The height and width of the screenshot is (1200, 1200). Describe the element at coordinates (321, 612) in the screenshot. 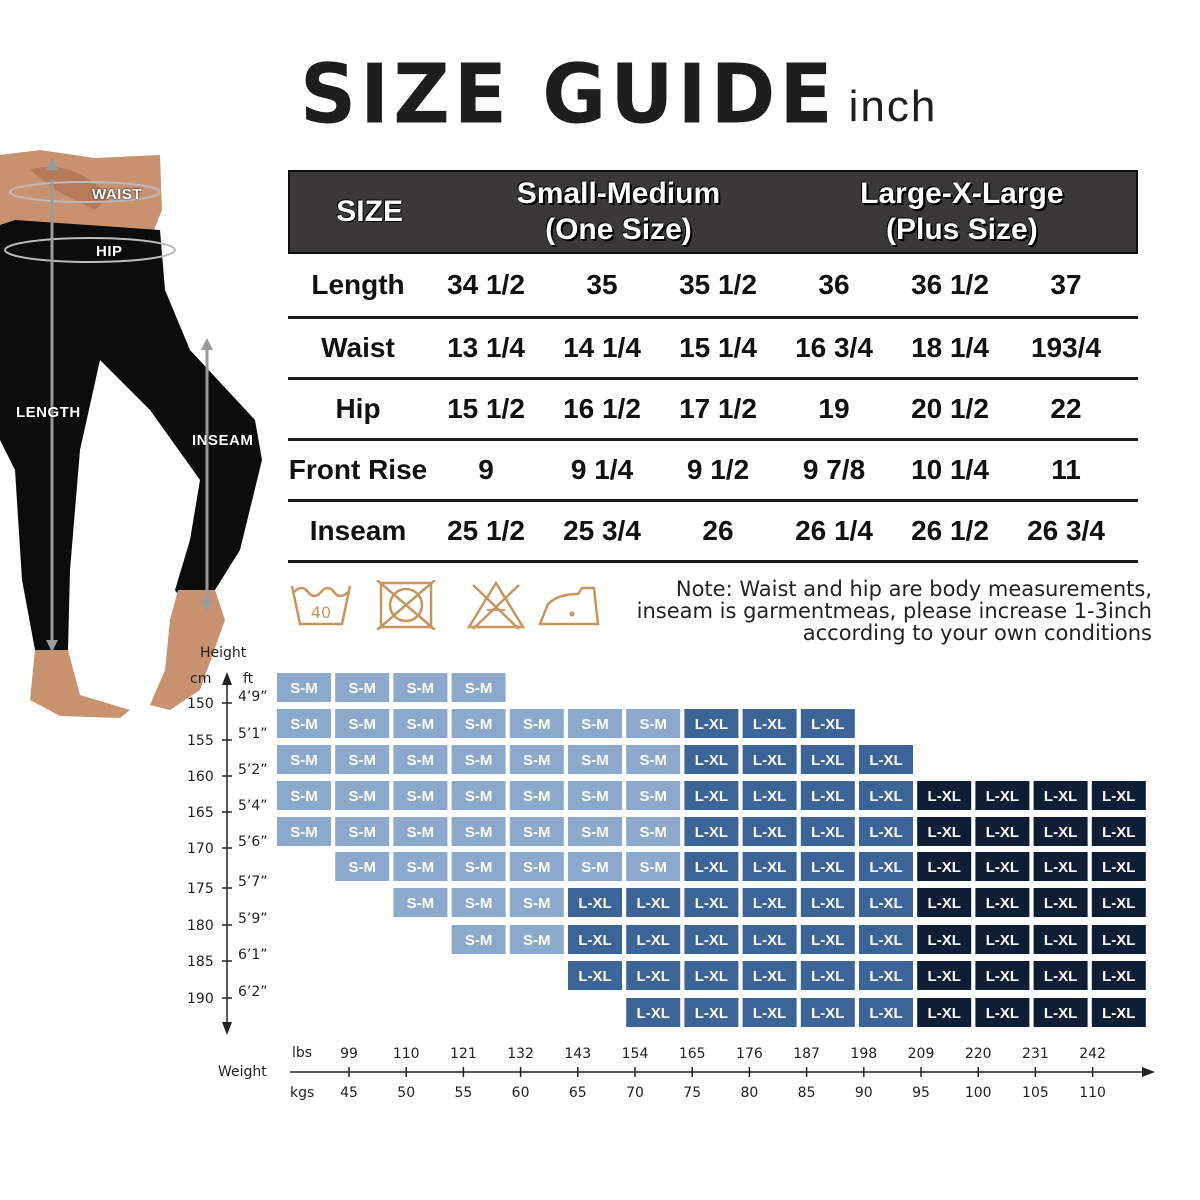

I see `wash-temp-label: 40` at that location.